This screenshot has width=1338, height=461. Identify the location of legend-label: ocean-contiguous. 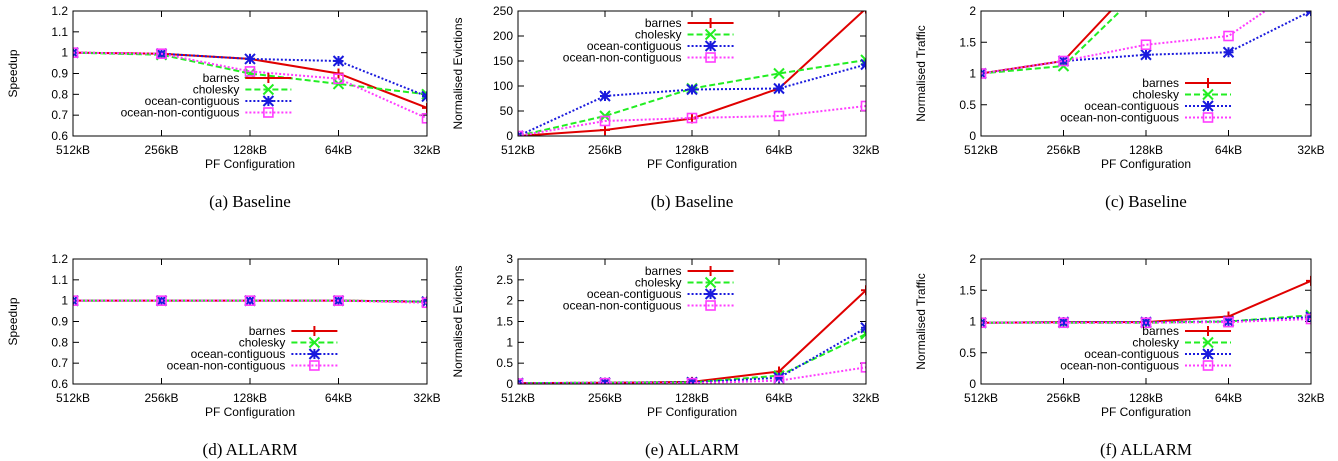
(1131, 354).